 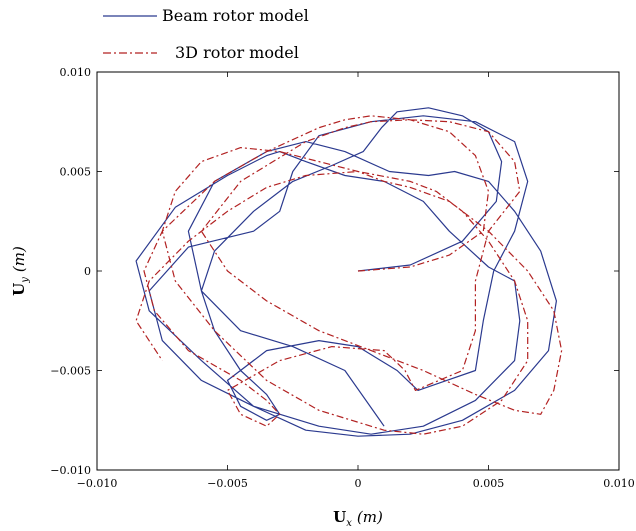 What do you see at coordinates (237, 52) in the screenshot?
I see `legend-label-3d: 3D rotor model` at bounding box center [237, 52].